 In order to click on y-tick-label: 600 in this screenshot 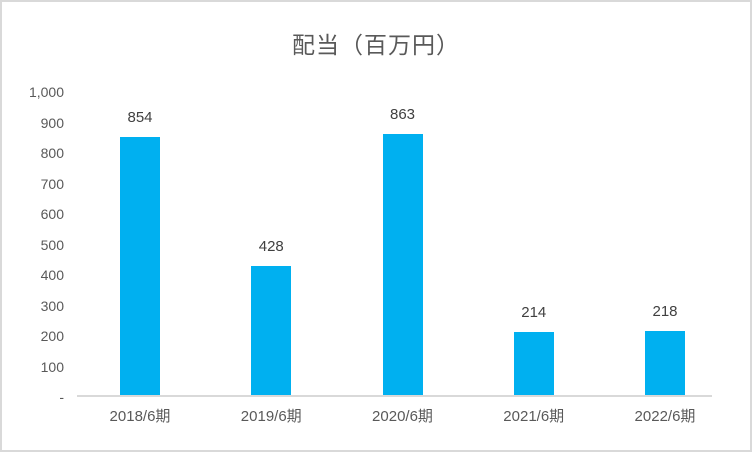, I will do `click(52, 214)`.